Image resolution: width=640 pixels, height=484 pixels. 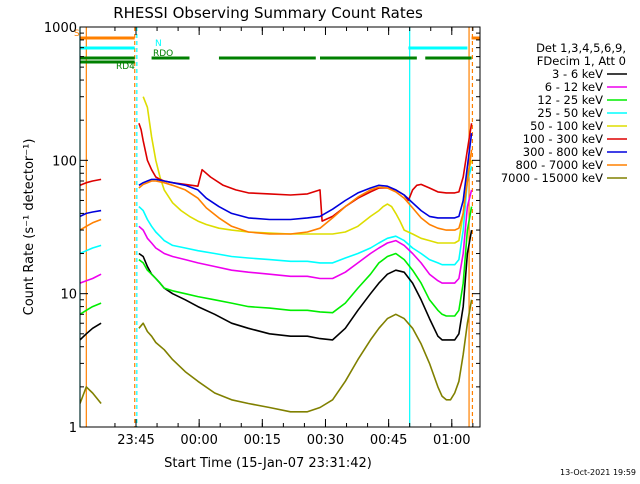 What do you see at coordinates (388, 440) in the screenshot?
I see `x-tick-label: 00:45` at bounding box center [388, 440].